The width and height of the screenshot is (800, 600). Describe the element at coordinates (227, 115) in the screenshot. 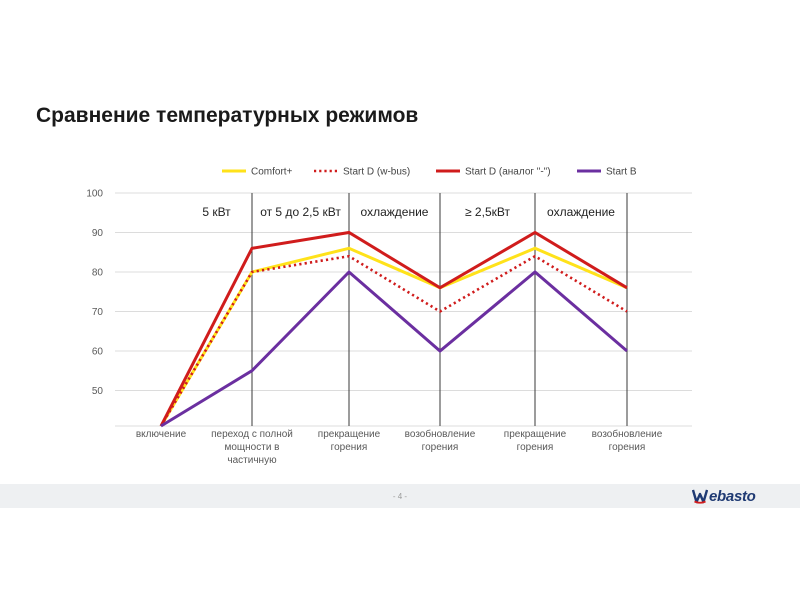

I see `slide-title: Сравнение температурных режимов` at that location.